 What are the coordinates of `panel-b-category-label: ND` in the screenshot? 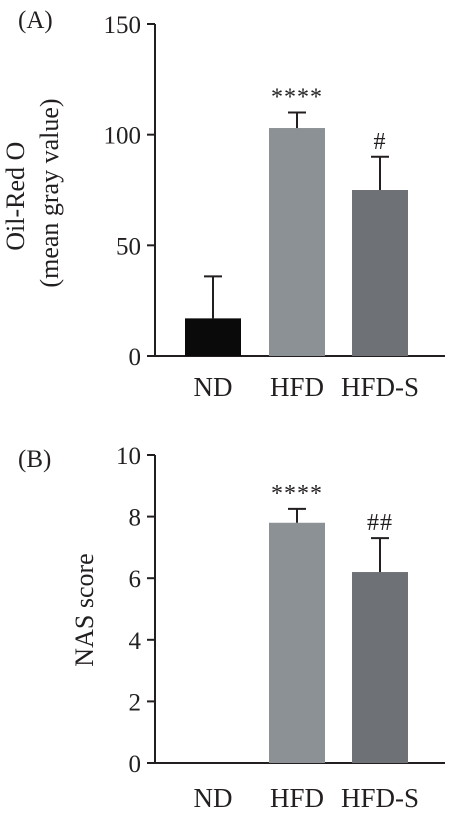 It's located at (213, 798).